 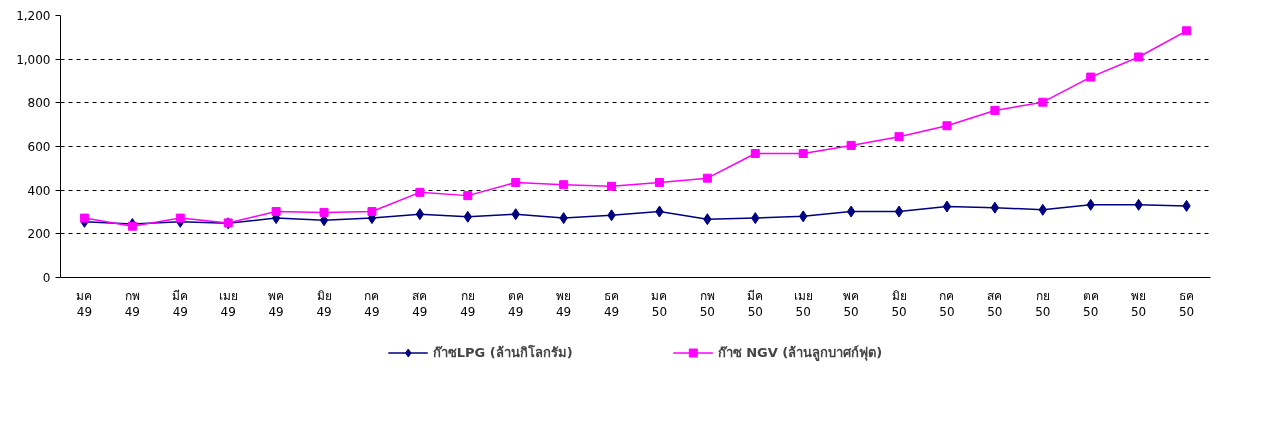 What do you see at coordinates (899, 304) in the screenshot?
I see `x-tick-label: มิย 50` at bounding box center [899, 304].